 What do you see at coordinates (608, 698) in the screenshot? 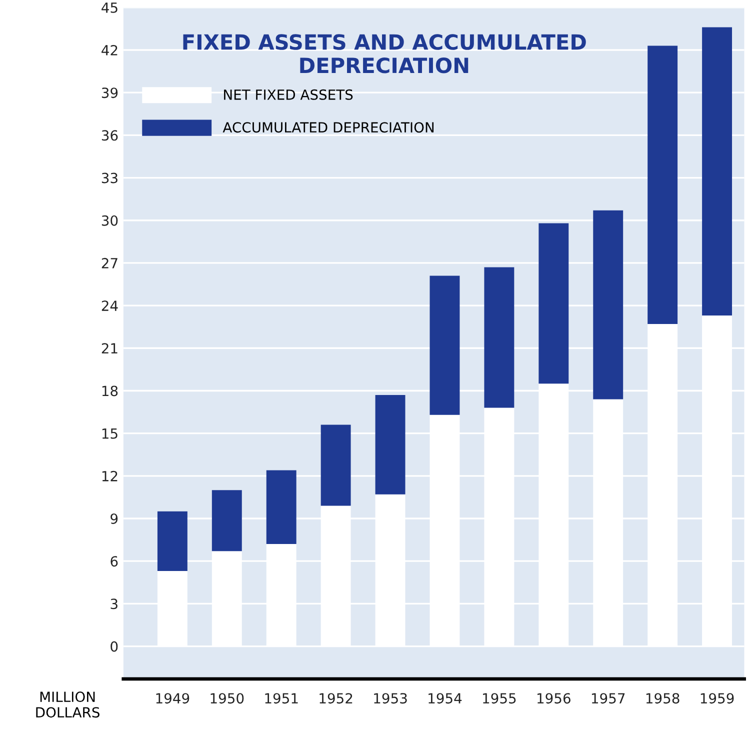
I see `x-tick-label: 1957` at bounding box center [608, 698].